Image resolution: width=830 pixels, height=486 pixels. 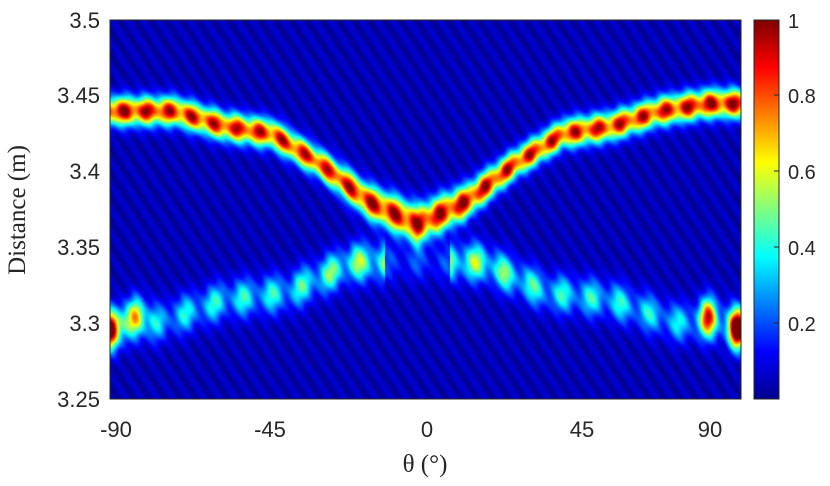 What do you see at coordinates (78, 247) in the screenshot?
I see `y-tick-label: 3.35` at bounding box center [78, 247].